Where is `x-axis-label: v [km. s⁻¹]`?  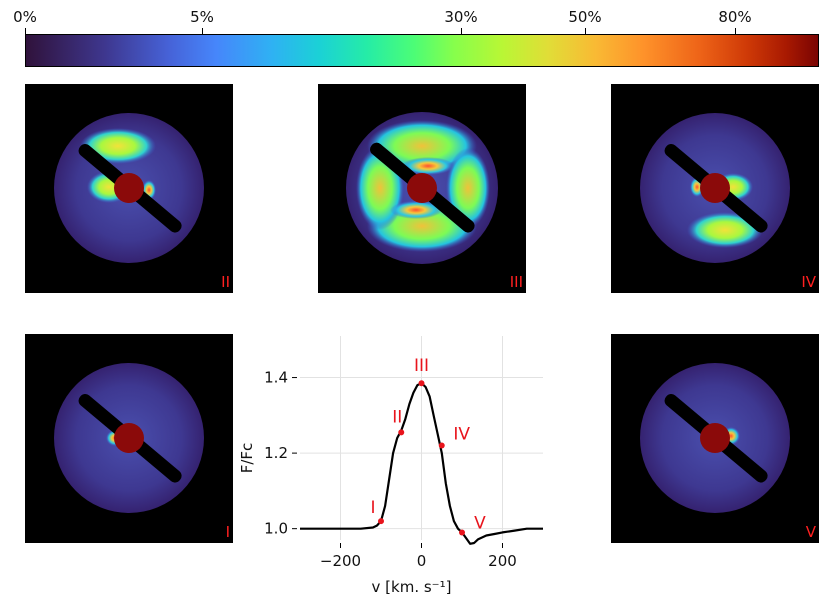
x-axis-label: v [km. s⁻¹] is located at coordinates (412, 587).